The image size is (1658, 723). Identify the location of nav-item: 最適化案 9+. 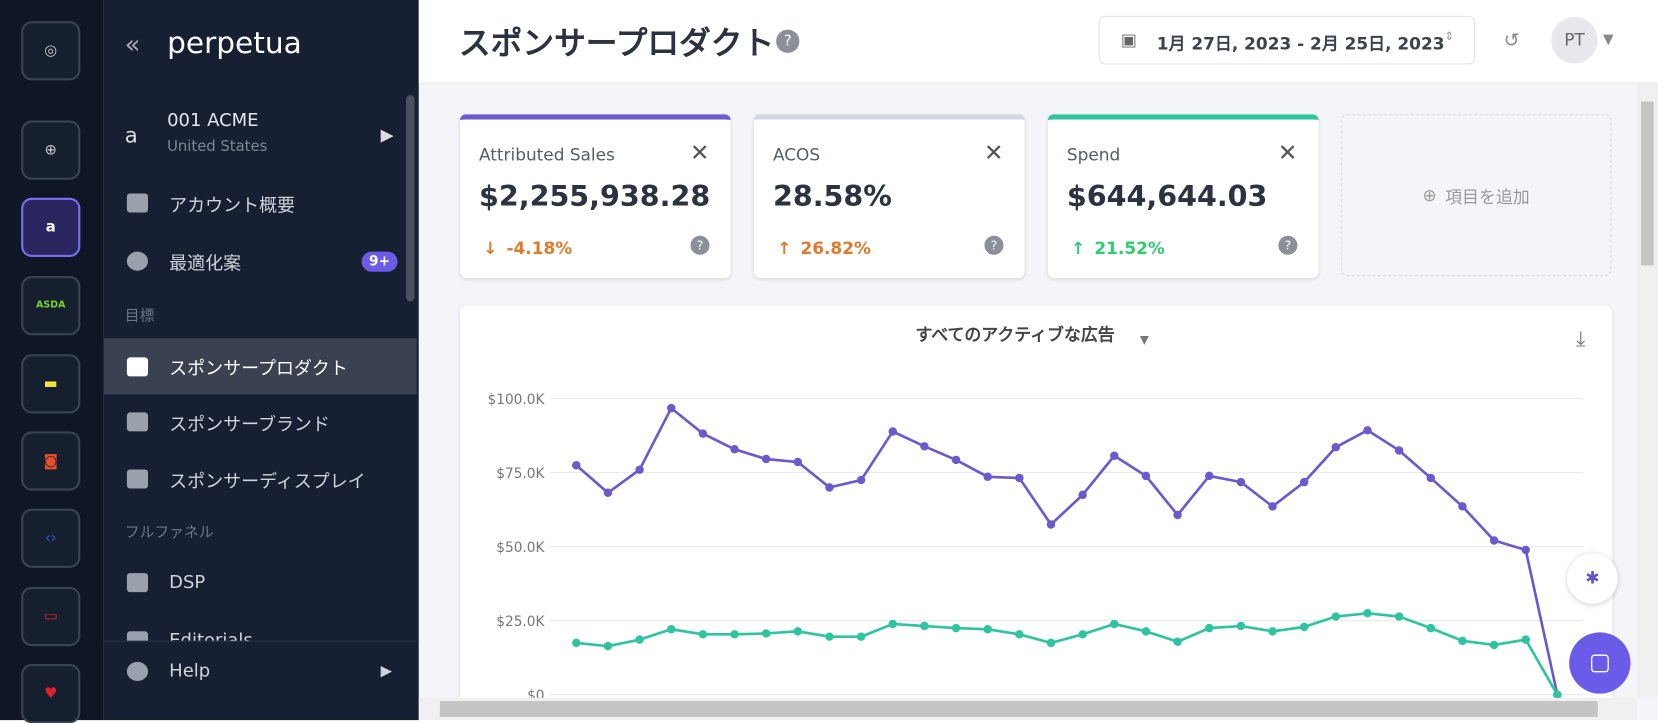
(260, 261).